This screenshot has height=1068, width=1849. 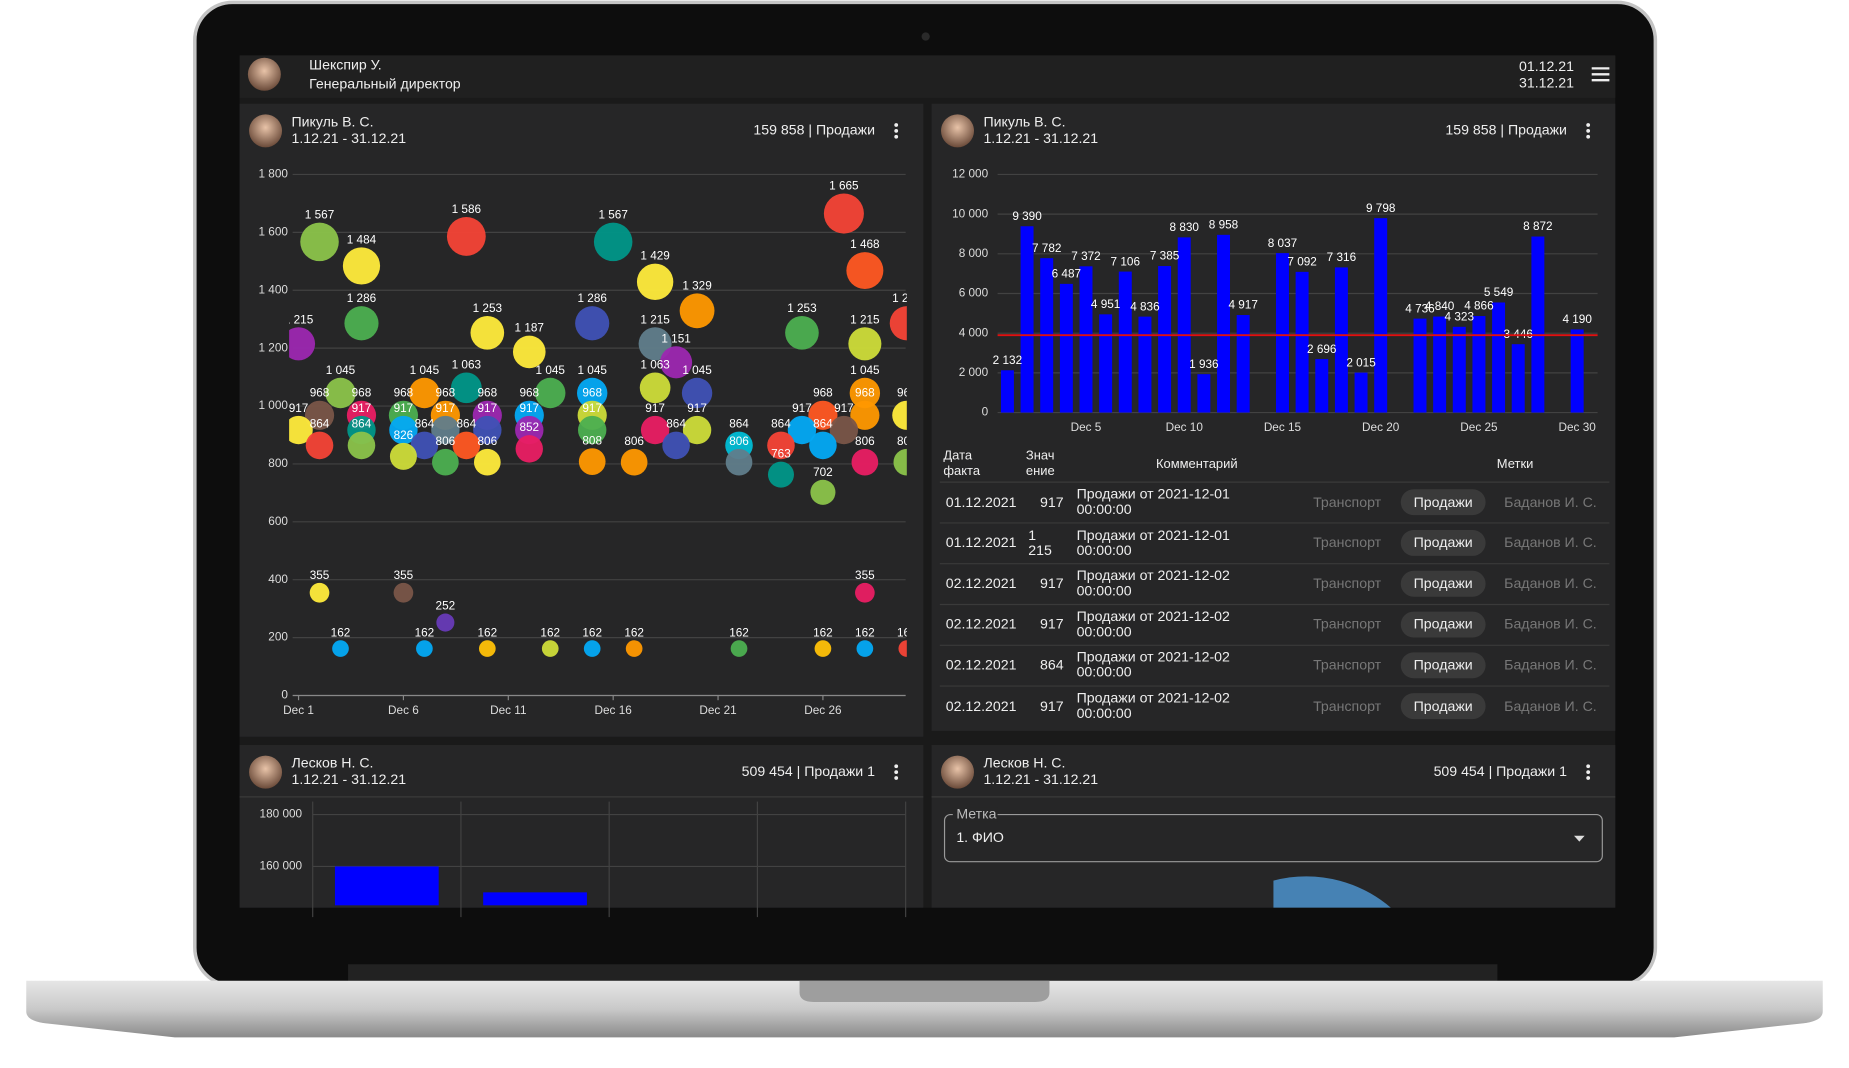 What do you see at coordinates (924, 1009) in the screenshot?
I see `laptop-base` at bounding box center [924, 1009].